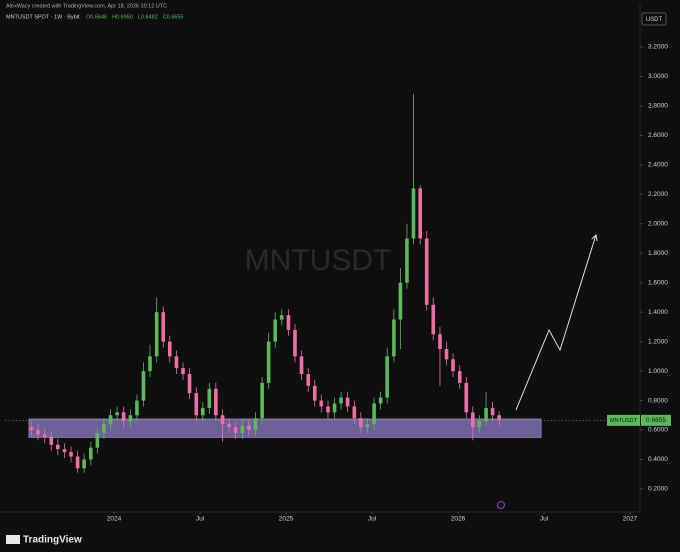 This screenshot has width=680, height=552. I want to click on y-tick-label: 1.8000, so click(658, 253).